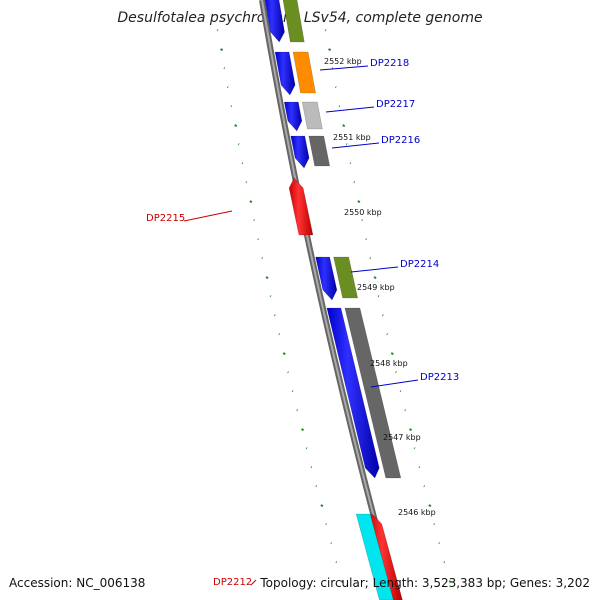  I want to click on gene-label: DP2215, so click(165, 218).